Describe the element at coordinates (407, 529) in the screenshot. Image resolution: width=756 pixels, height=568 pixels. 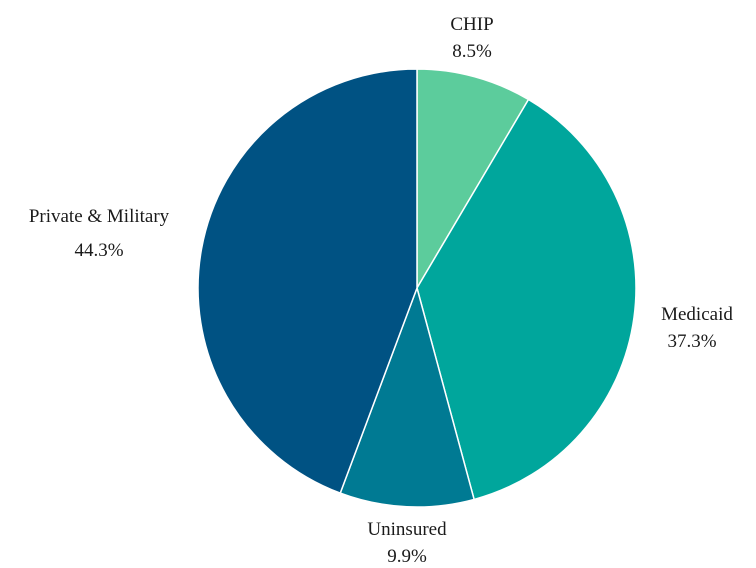
I see `slice-label-uninsured: Uninsured` at that location.